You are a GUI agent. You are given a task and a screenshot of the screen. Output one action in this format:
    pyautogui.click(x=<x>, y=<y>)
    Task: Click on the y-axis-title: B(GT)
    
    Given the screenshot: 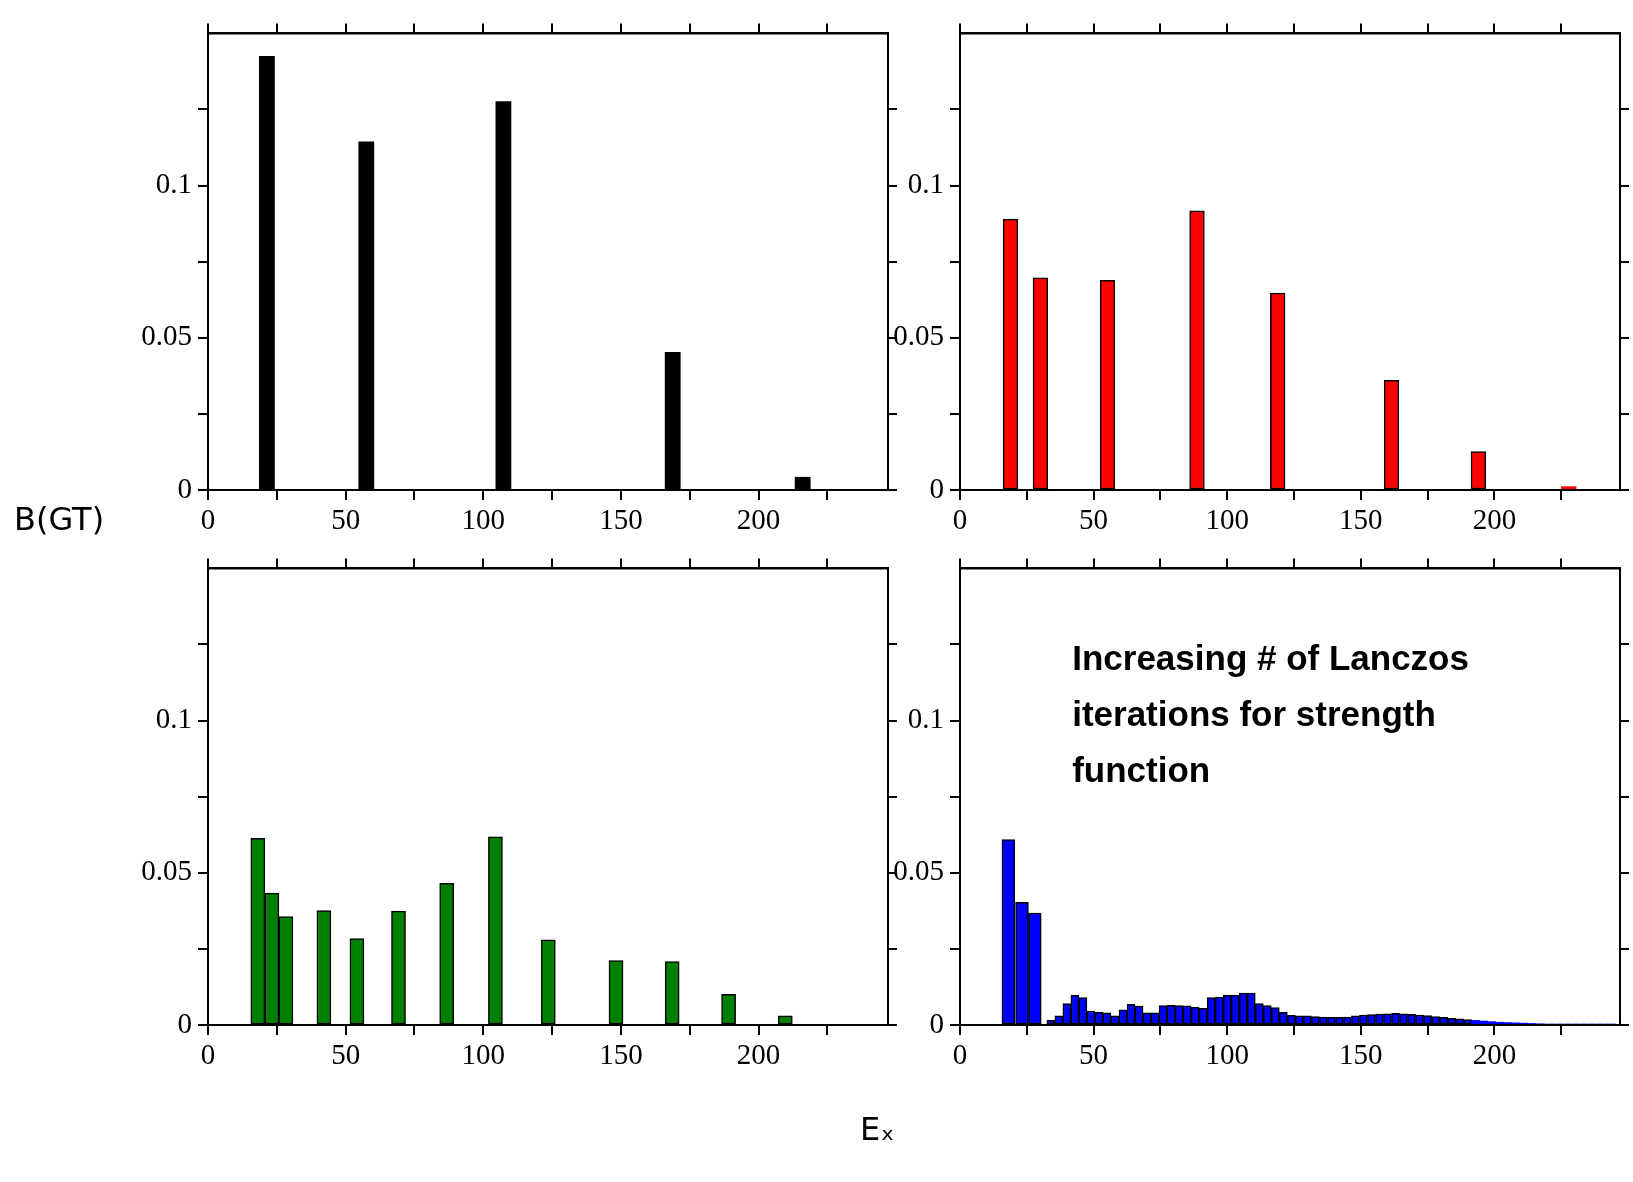 What is the action you would take?
    pyautogui.click(x=59, y=519)
    